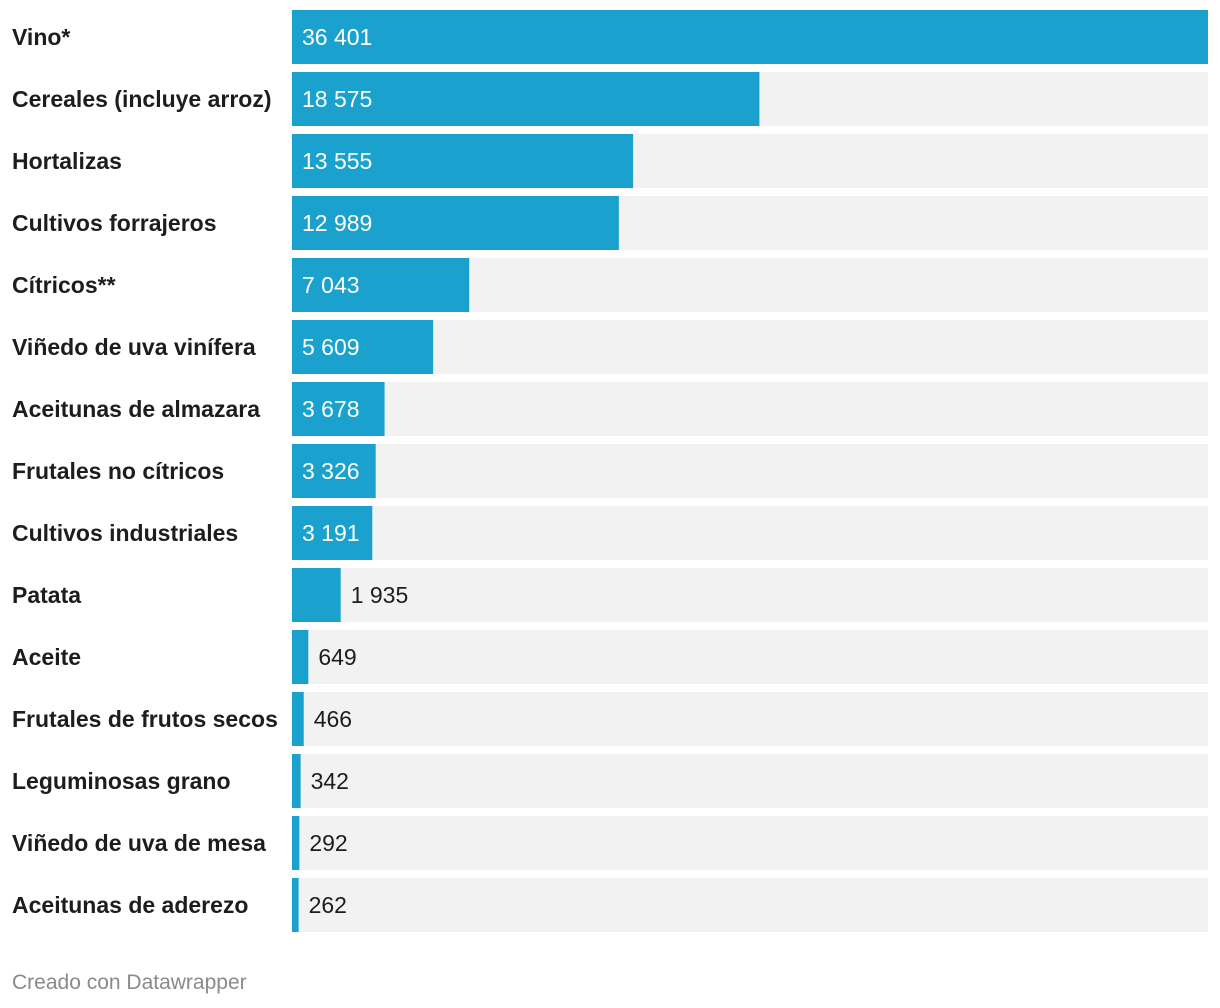  I want to click on category-label: Viñedo de uva de mesa, so click(139, 843).